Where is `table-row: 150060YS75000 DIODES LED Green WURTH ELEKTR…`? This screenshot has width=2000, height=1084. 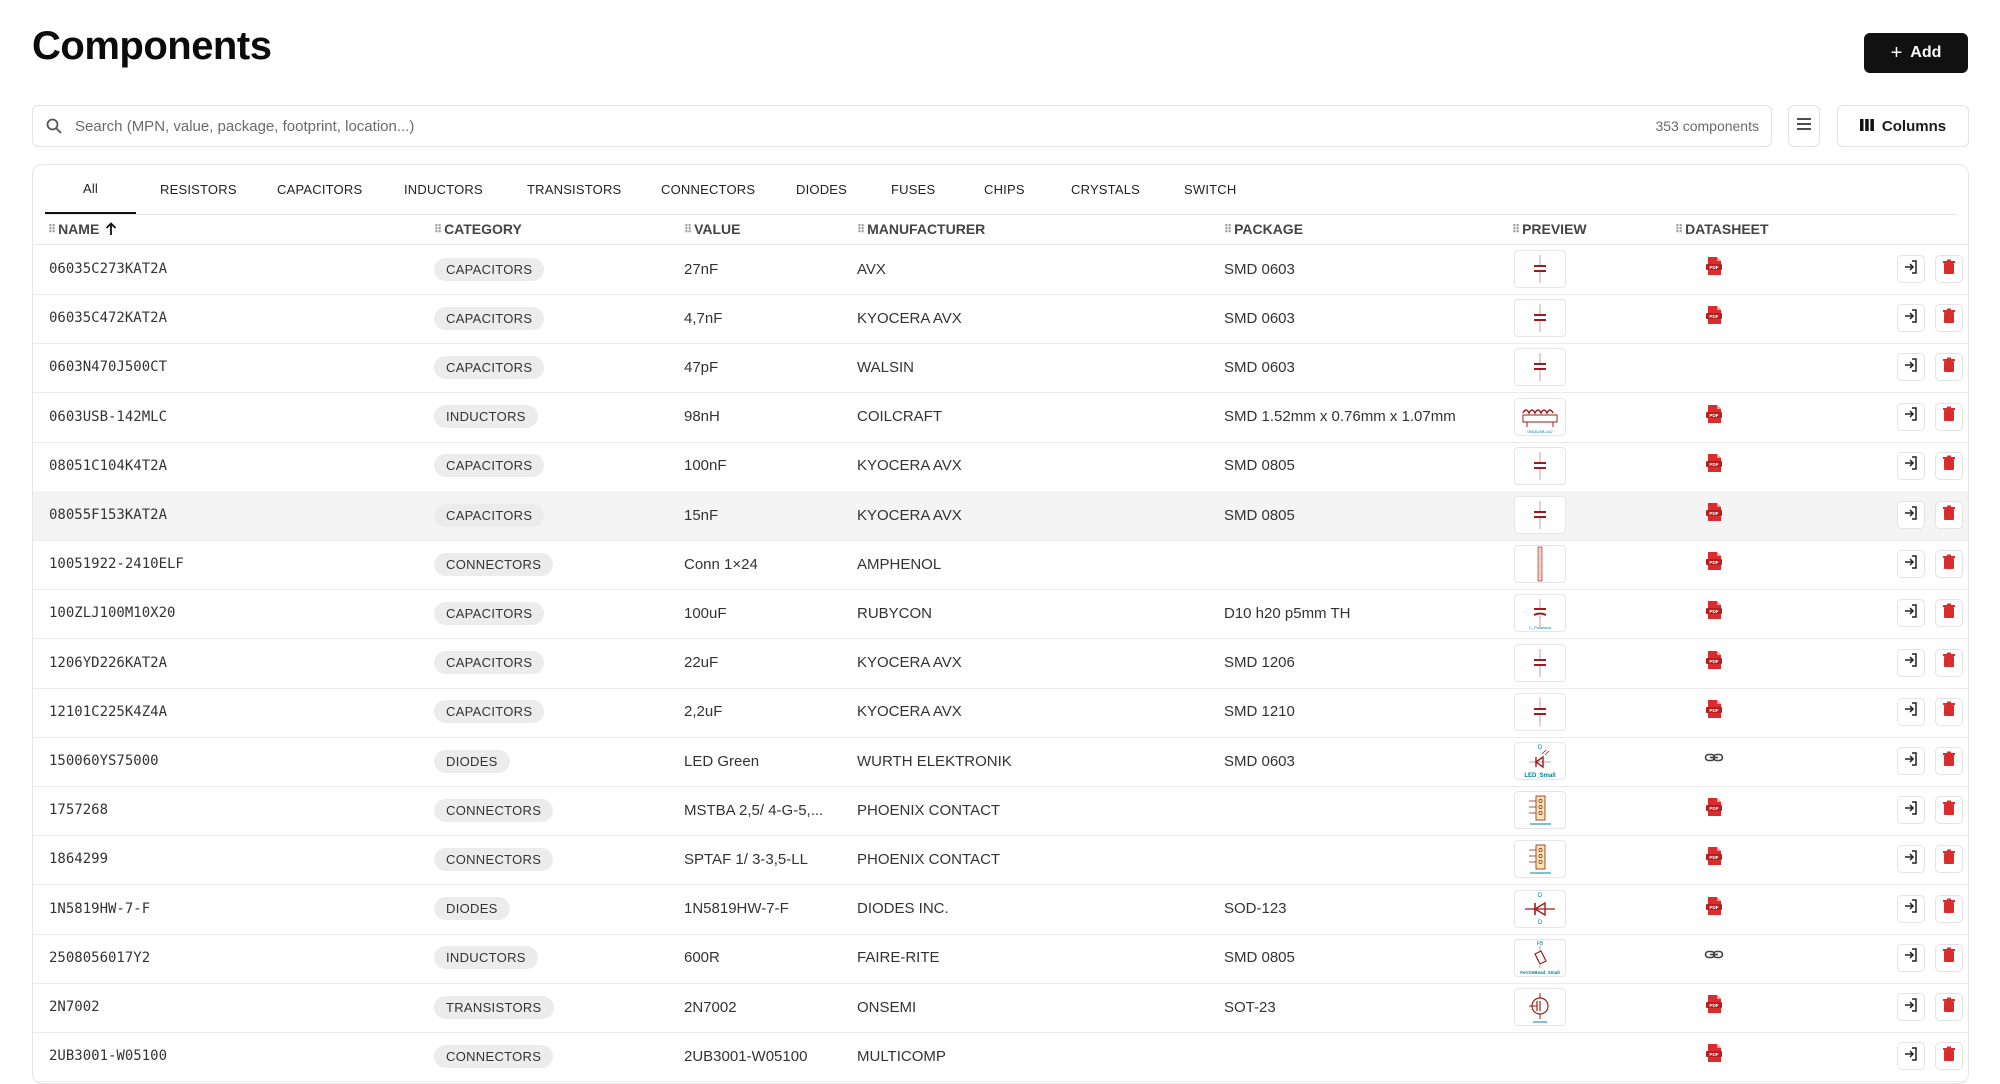 table-row: 150060YS75000 DIODES LED Green WURTH ELEKTR… is located at coordinates (1000, 762).